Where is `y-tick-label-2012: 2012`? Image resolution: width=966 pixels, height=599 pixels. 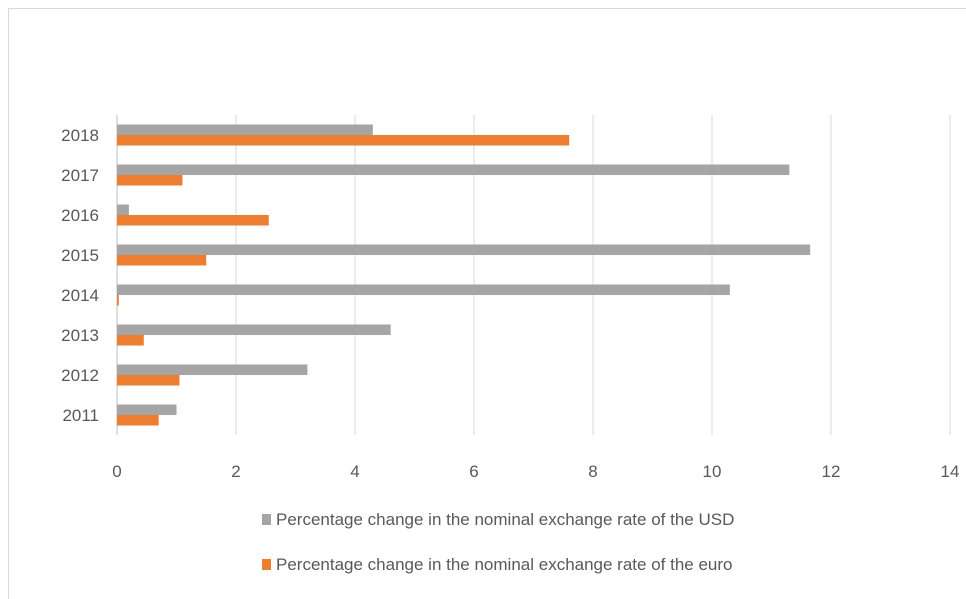
y-tick-label-2012: 2012 is located at coordinates (80, 375).